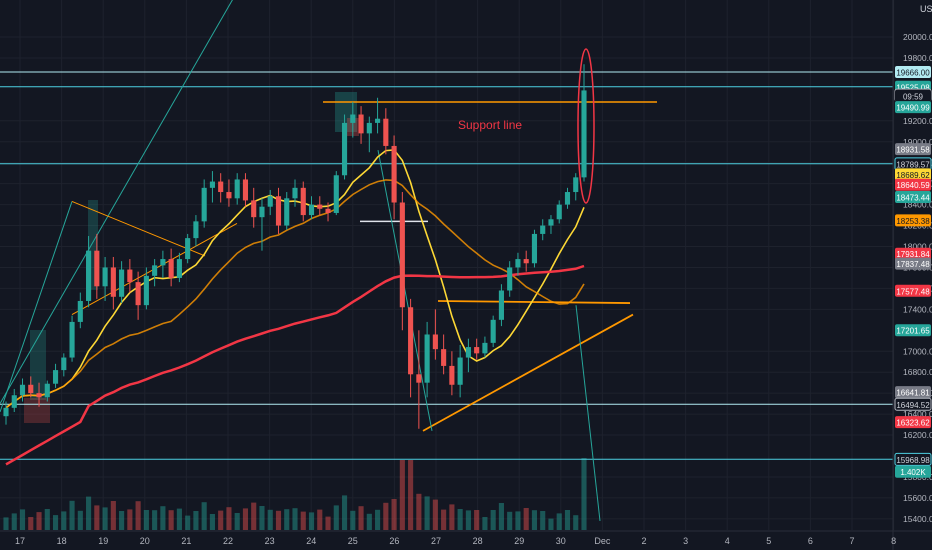 The image size is (932, 550). What do you see at coordinates (913, 149) in the screenshot?
I see `price-label: 18931.58` at bounding box center [913, 149].